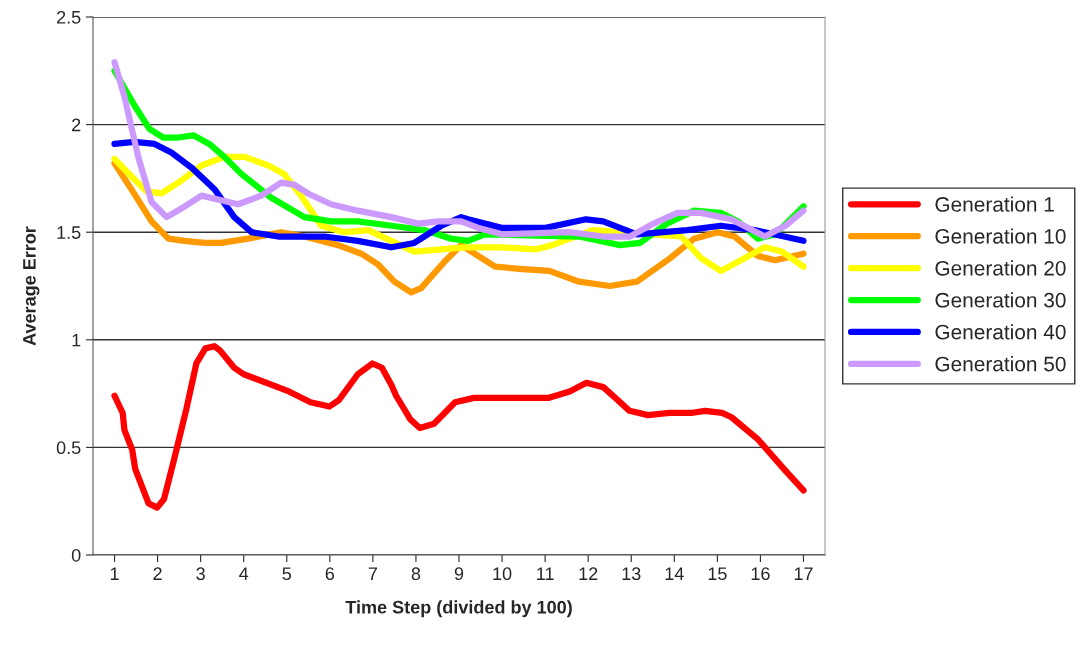 The image size is (1091, 646). I want to click on x-tick-label: 3, so click(200, 574).